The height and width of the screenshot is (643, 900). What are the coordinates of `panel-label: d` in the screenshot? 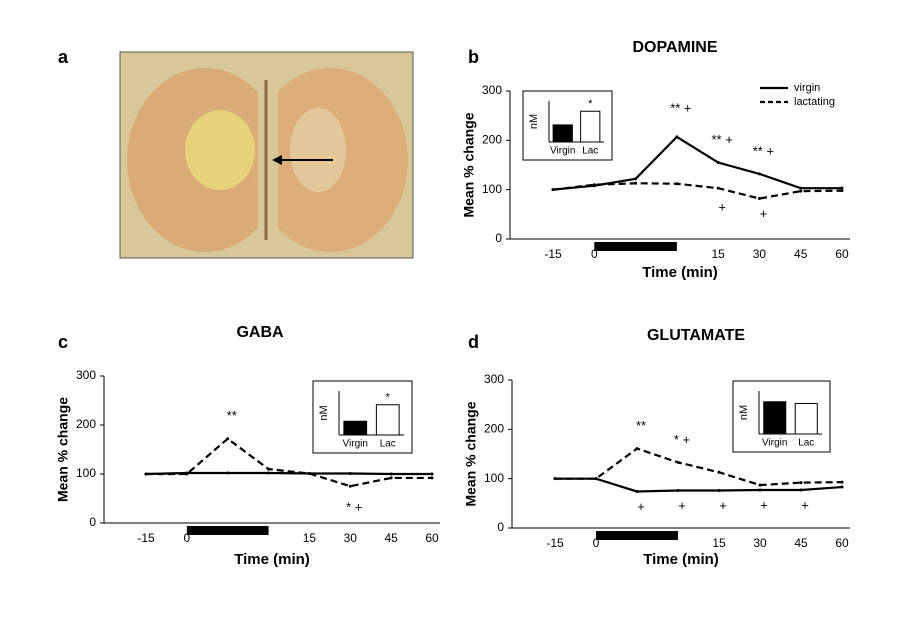 It's located at (473, 342).